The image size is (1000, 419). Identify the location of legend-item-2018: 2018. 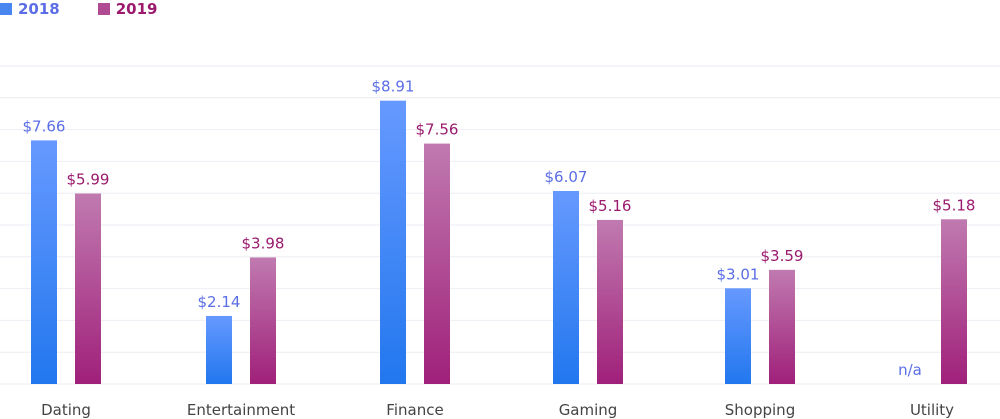
(30, 9).